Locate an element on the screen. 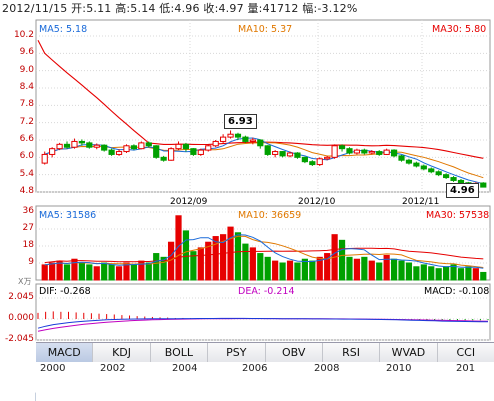 Image resolution: width=494 pixels, height=401 pixels. tab-kdj: KDJ is located at coordinates (122, 353).